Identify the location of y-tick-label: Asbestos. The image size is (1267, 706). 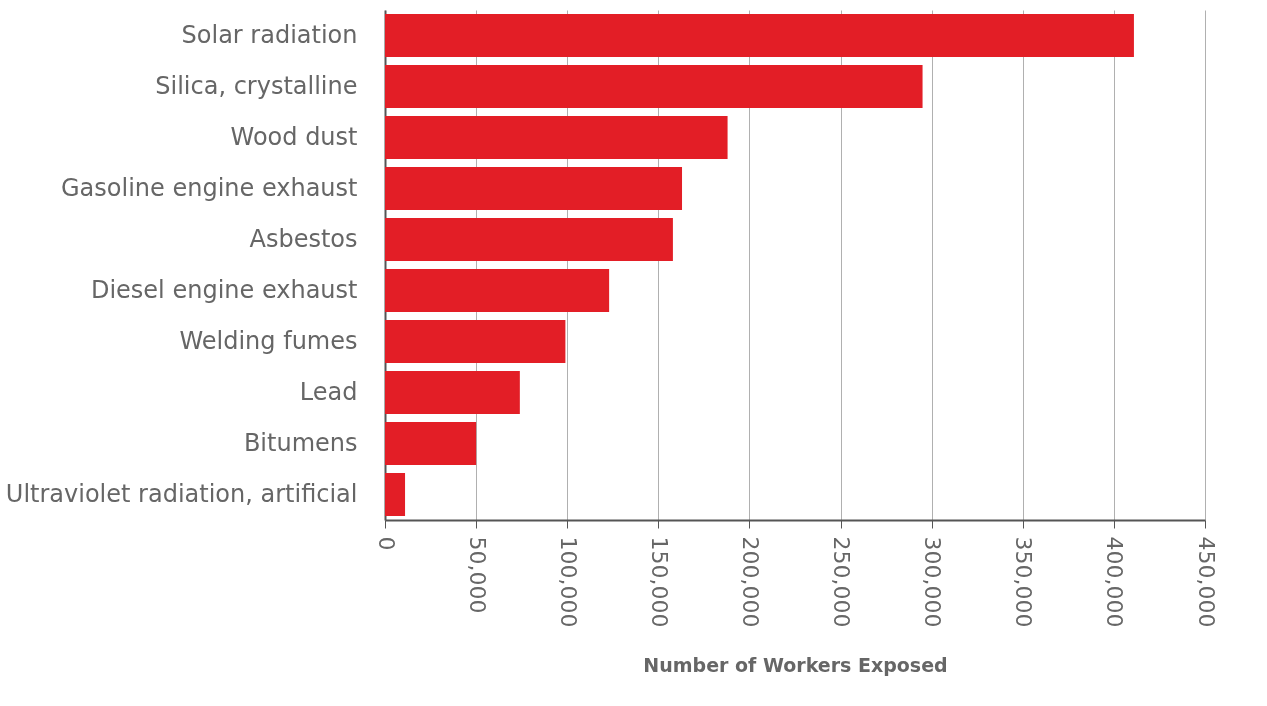
(303, 238).